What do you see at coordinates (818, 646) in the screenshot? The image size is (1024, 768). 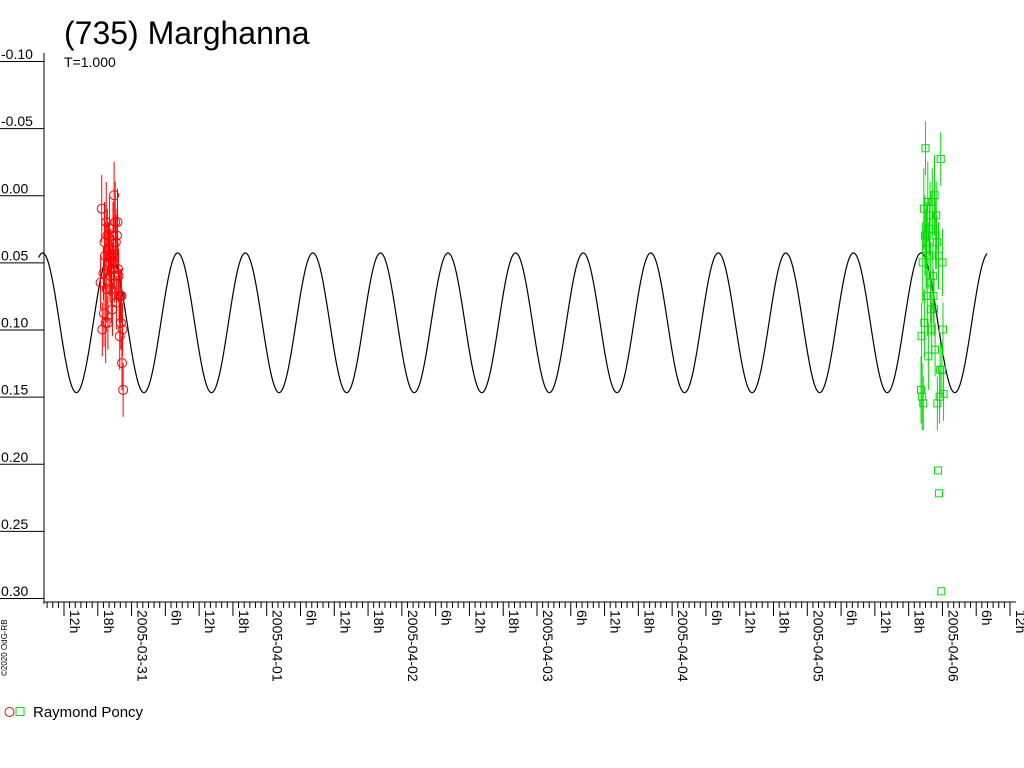 I see `x-tick-label: 2005-04-05` at bounding box center [818, 646].